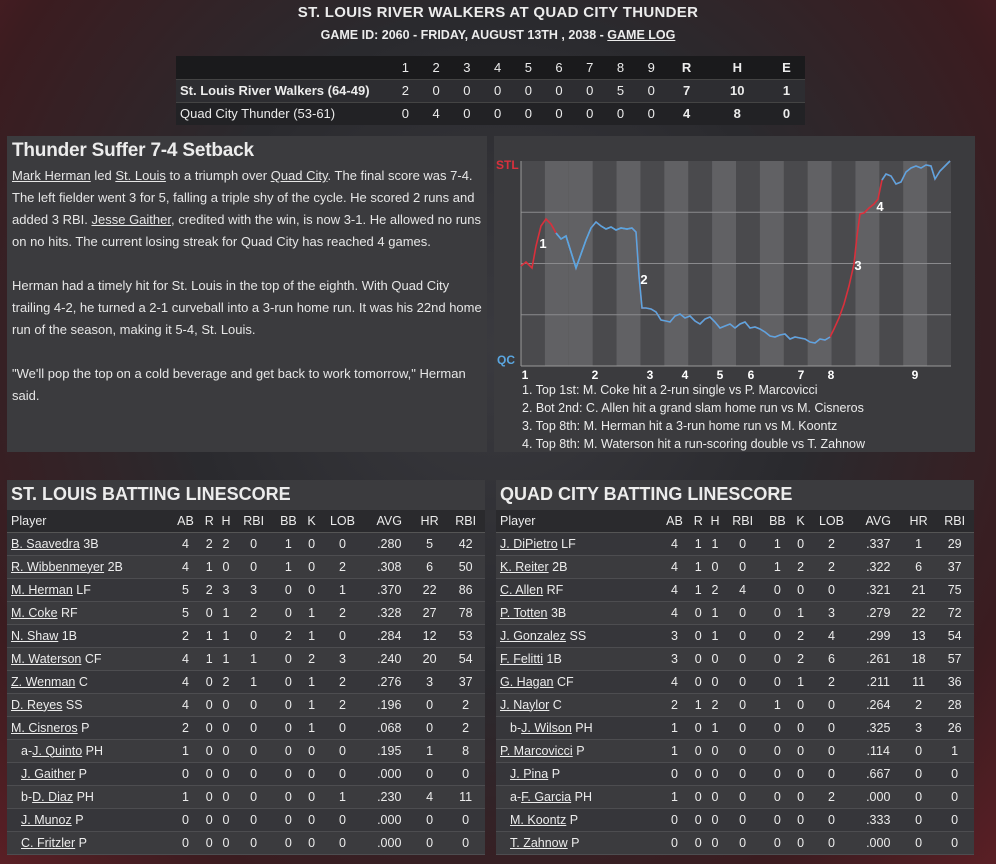 This screenshot has width=996, height=864. I want to click on player-link: F. Garcia, so click(546, 796).